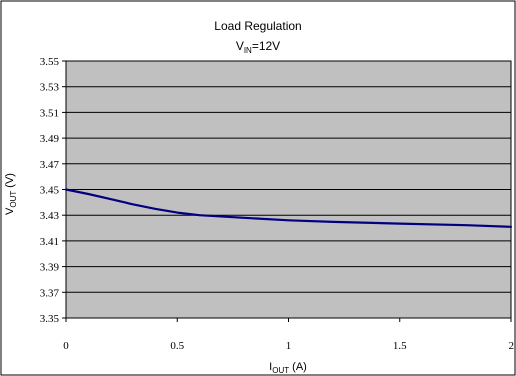 The width and height of the screenshot is (516, 376). Describe the element at coordinates (177, 346) in the screenshot. I see `x-tick-label: 0.5` at that location.